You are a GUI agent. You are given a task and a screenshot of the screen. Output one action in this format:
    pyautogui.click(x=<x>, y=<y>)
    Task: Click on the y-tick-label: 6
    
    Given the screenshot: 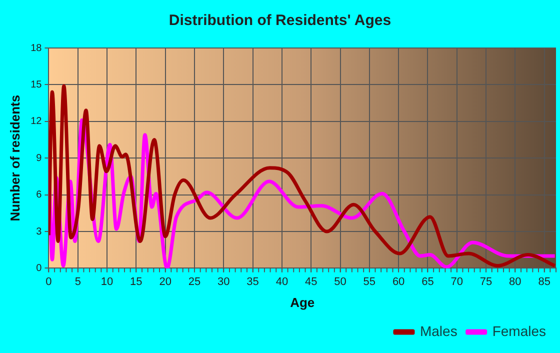 What is the action you would take?
    pyautogui.click(x=39, y=195)
    